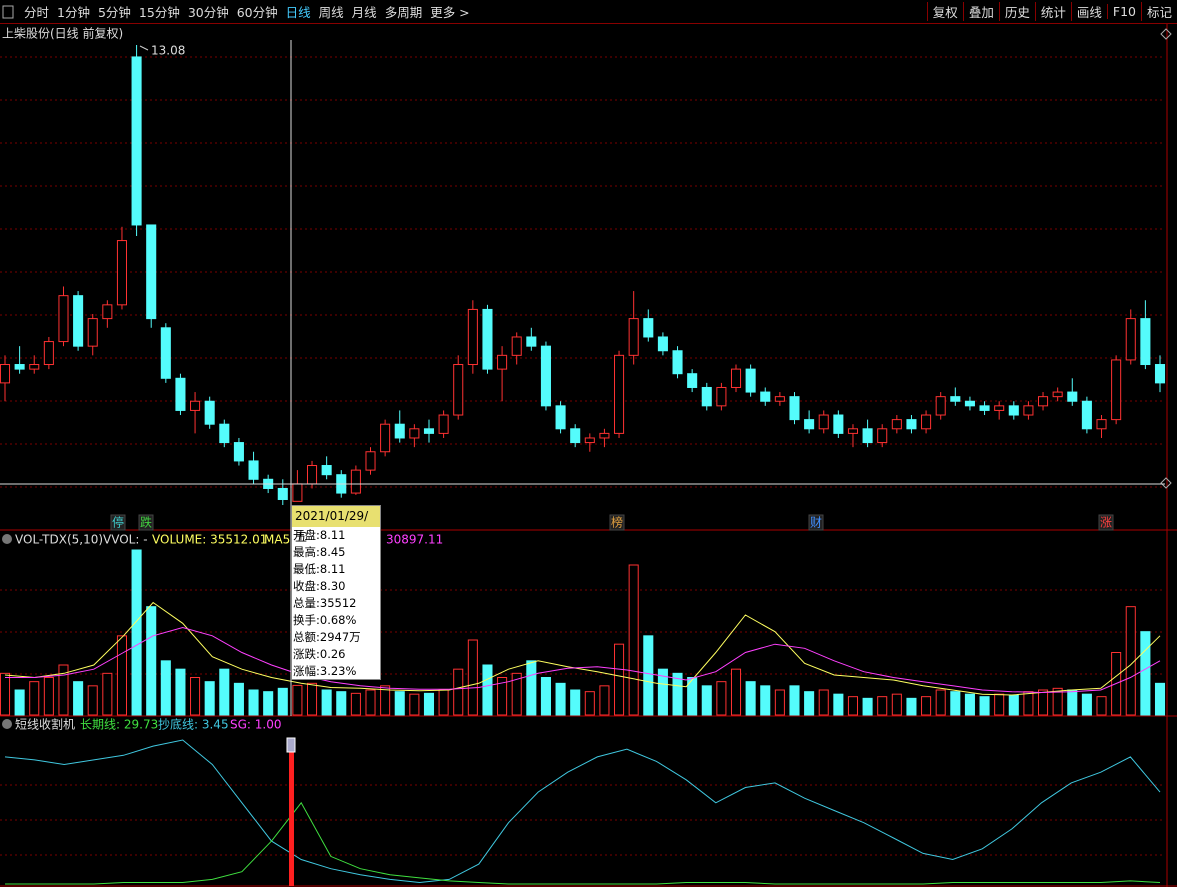  What do you see at coordinates (617, 522) in the screenshot?
I see `event-marker: 榜` at bounding box center [617, 522].